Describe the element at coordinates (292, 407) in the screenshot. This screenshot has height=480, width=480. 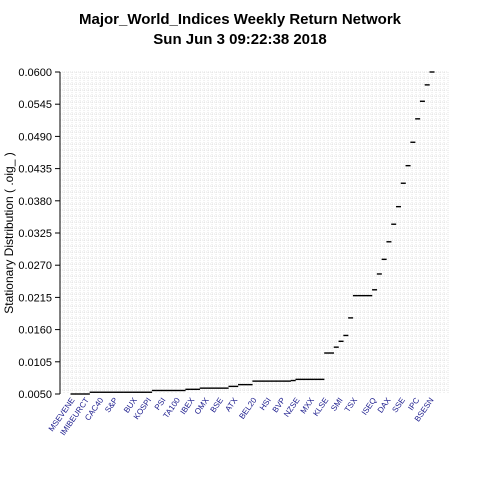
I see `node-label: NZSE` at that location.